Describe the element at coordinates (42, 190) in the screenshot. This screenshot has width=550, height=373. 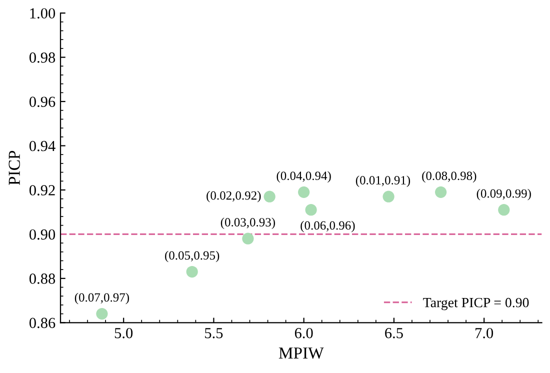
I see `y-tick-label: 0.92` at that location.